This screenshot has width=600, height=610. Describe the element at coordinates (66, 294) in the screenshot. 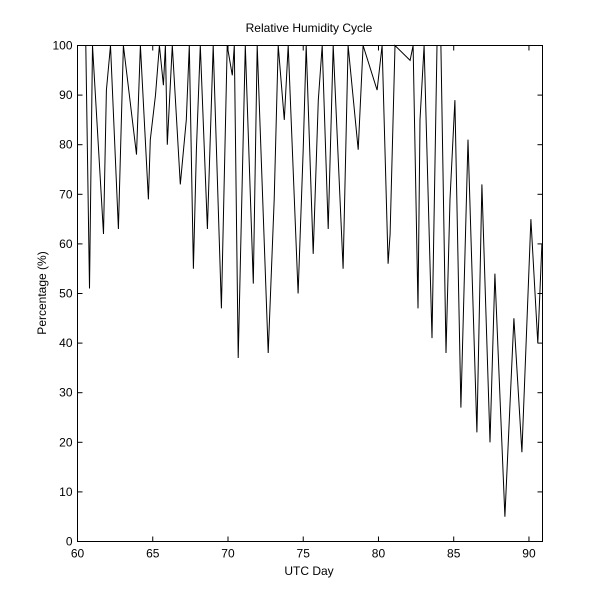

I see `y-tick-label: 50` at that location.